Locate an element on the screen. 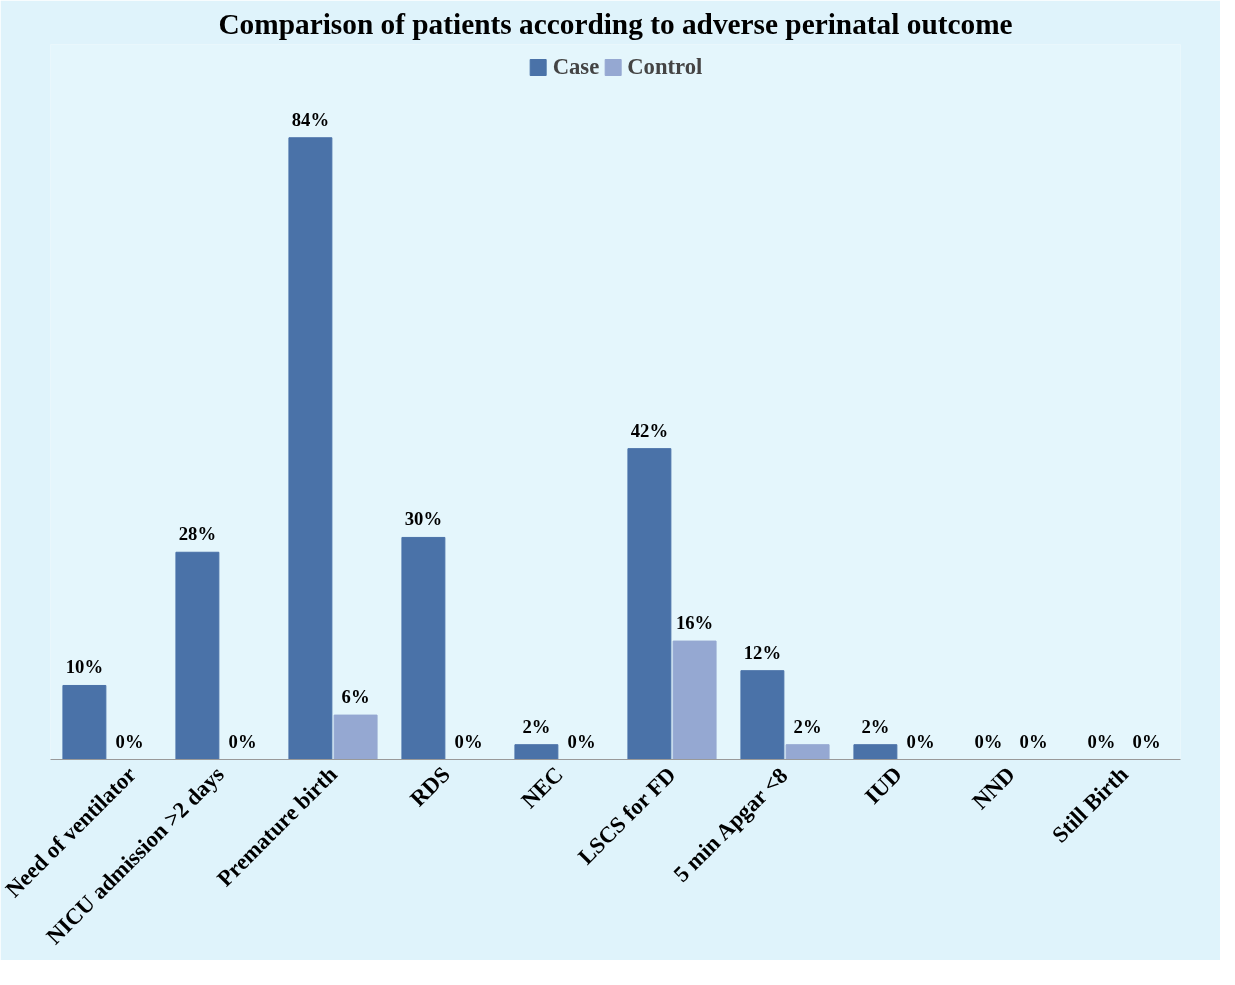 This screenshot has height=985, width=1235. legend-label: Control is located at coordinates (665, 67).